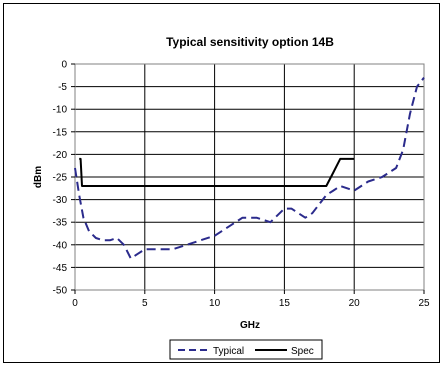  Describe the element at coordinates (217, 172) in the screenshot. I see `series-line-spec` at that location.